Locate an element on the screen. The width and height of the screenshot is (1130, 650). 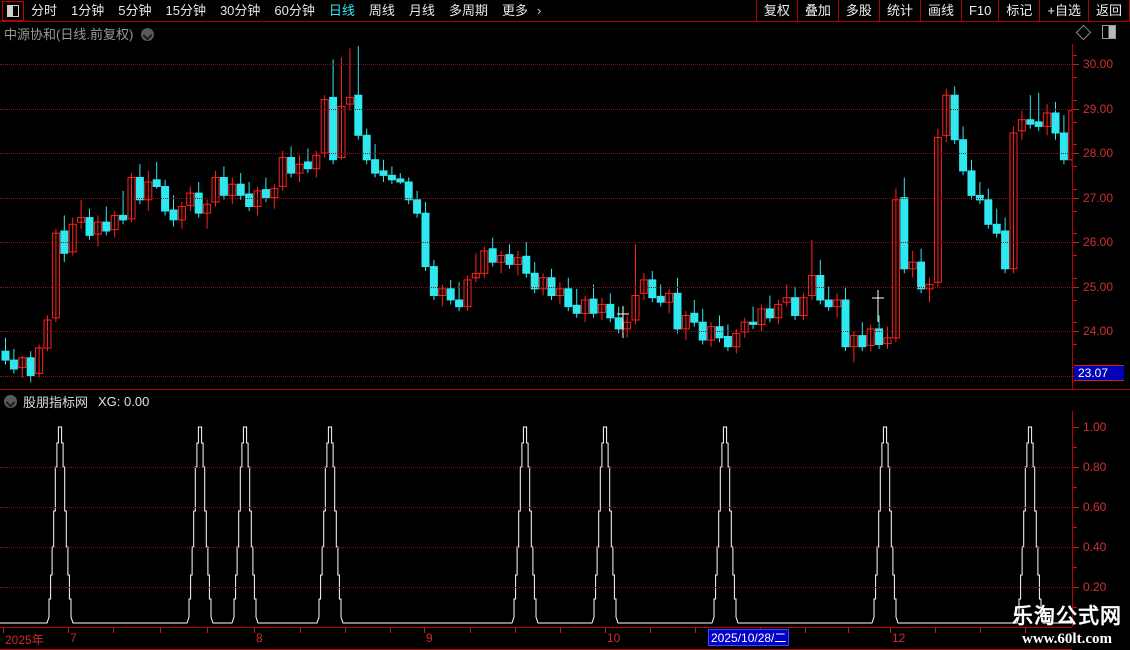
button-fuquan: 复权 is located at coordinates (776, 10).